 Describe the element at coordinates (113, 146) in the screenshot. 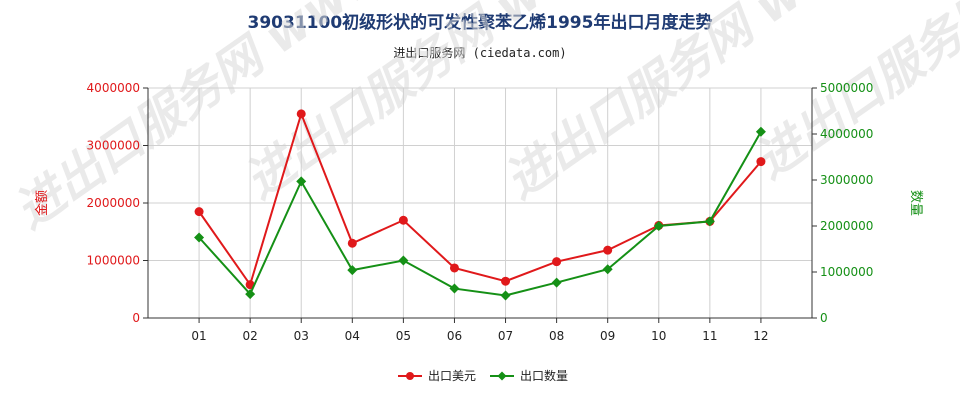

I see `y-tick-label-left: 3000000` at that location.